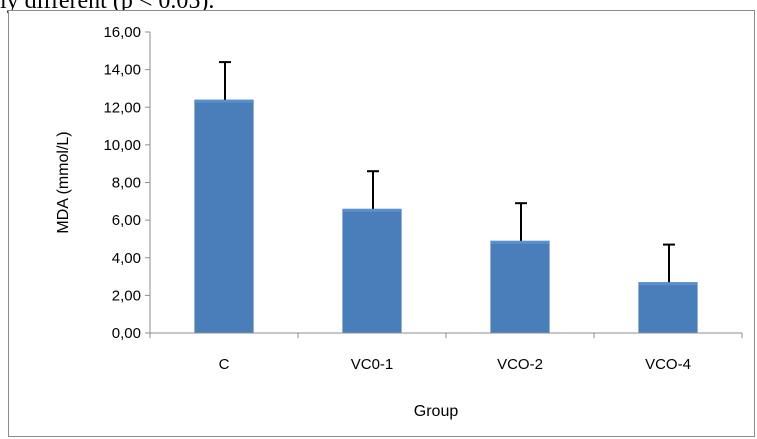  I want to click on y-tick-label: 16,00, so click(122, 32).